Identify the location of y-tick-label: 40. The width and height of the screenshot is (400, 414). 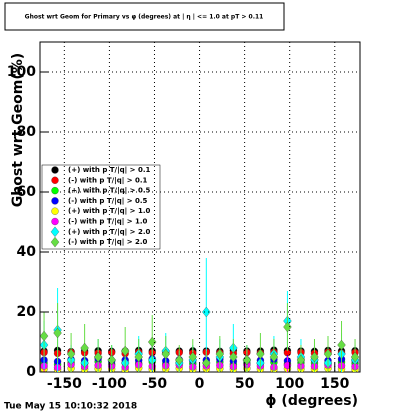
(27, 252).